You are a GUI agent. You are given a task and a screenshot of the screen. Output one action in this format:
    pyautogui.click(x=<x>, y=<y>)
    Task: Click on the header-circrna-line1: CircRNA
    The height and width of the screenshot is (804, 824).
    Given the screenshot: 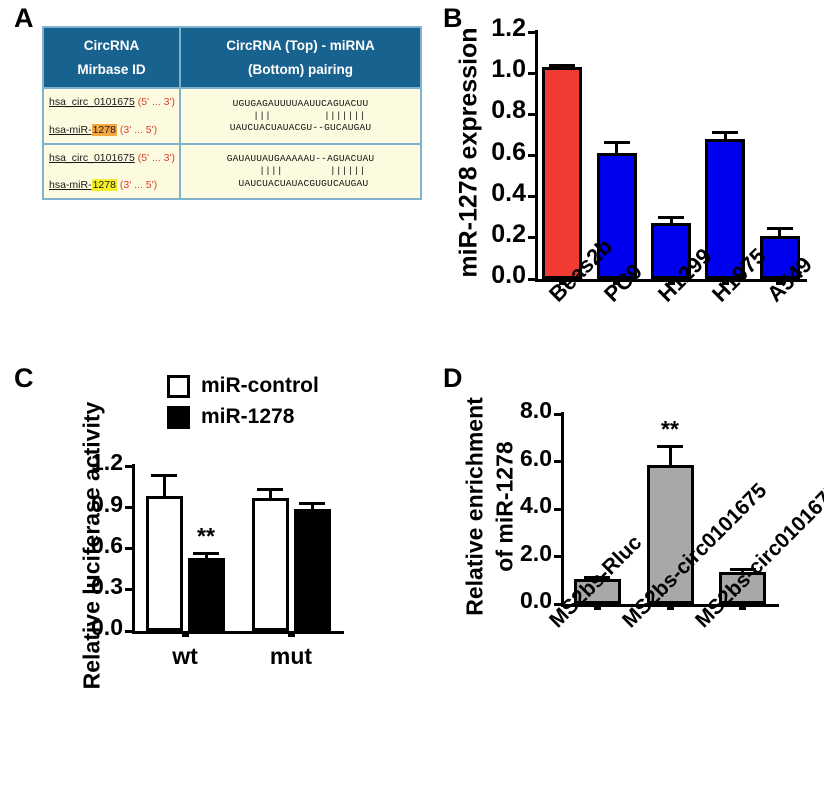 What is the action you would take?
    pyautogui.click(x=111, y=45)
    